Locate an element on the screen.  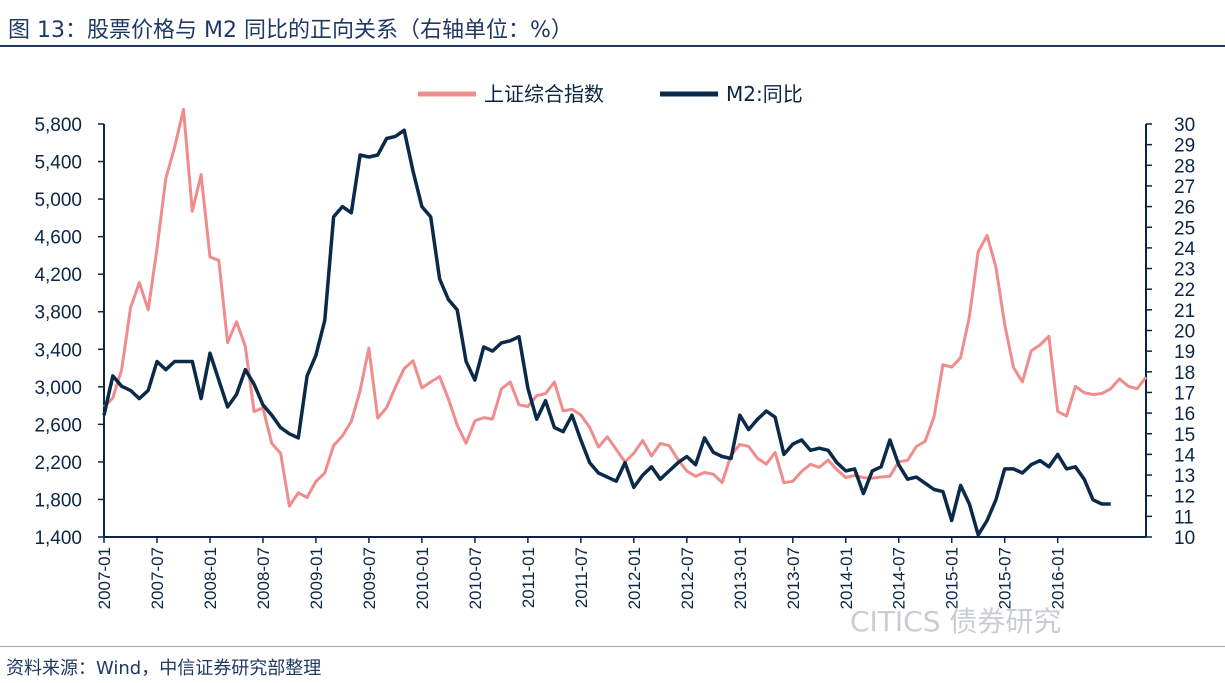
left-tick-label: 4,600 is located at coordinates (58, 238).